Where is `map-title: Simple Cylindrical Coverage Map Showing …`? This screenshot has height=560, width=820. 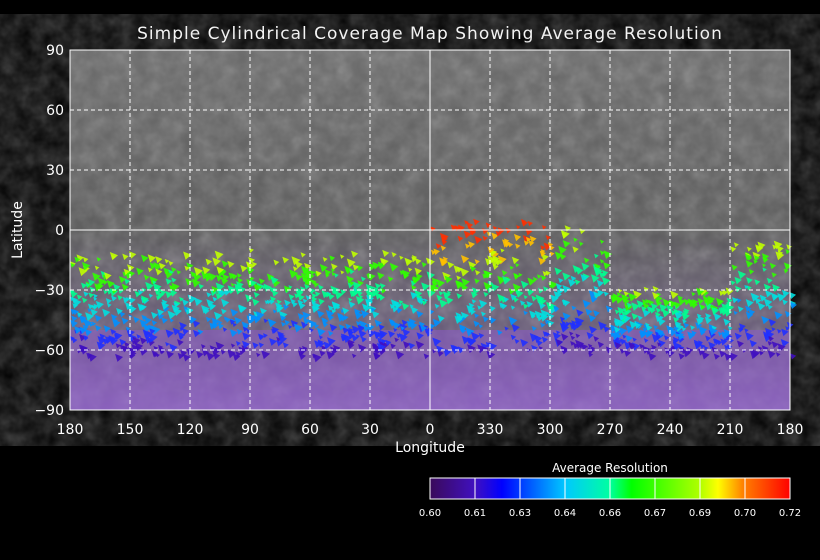 map-title: Simple Cylindrical Coverage Map Showing … is located at coordinates (430, 34).